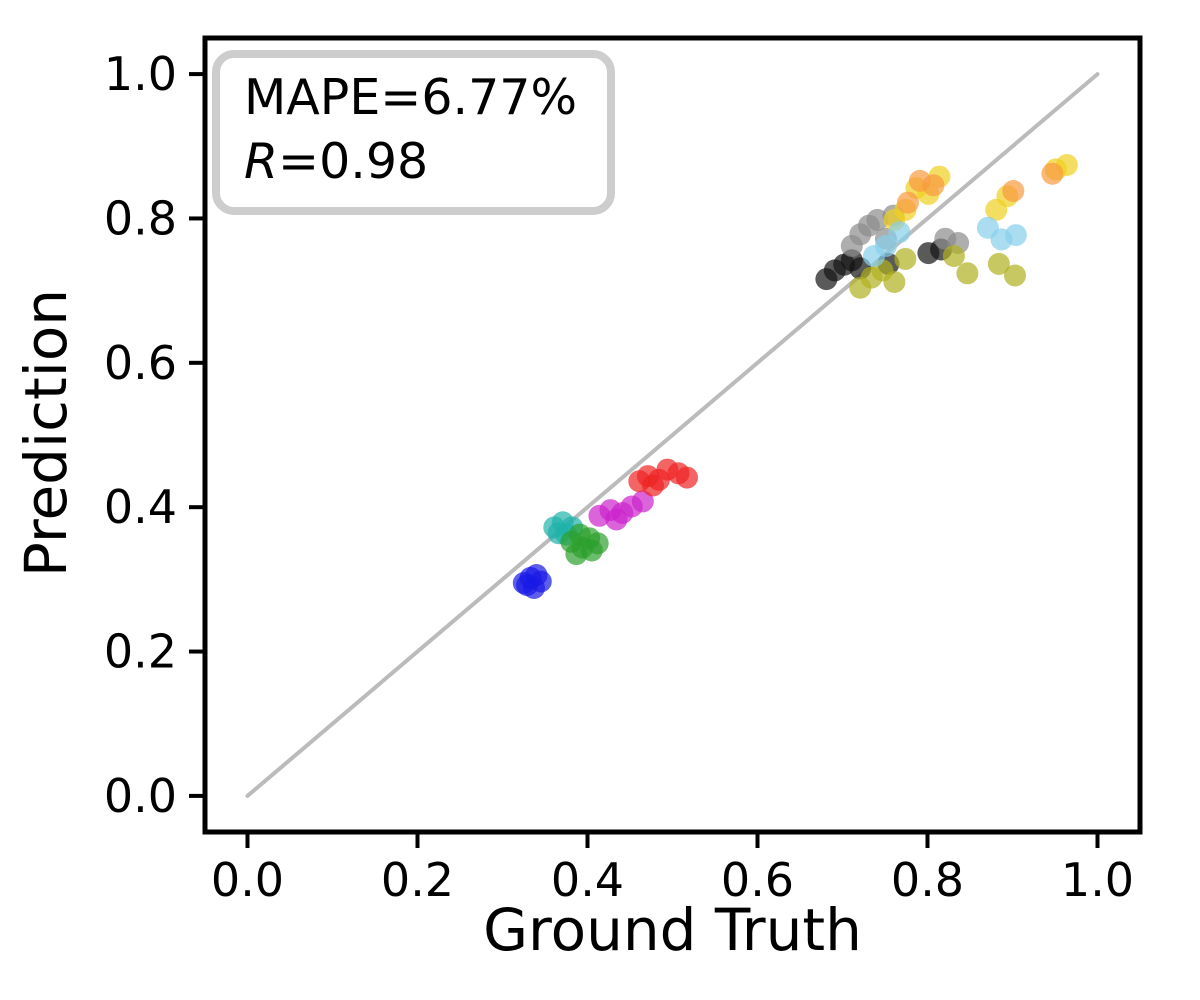 The image size is (1200, 1000). Describe the element at coordinates (945, 241) in the screenshot. I see `scatter-series-skyblue` at that location.